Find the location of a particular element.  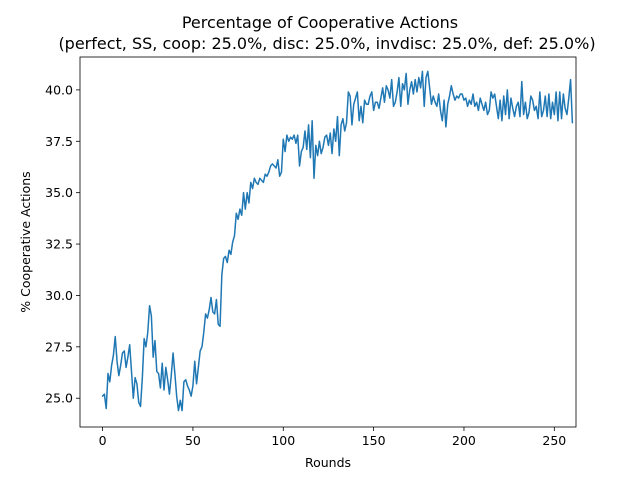

chart-title: Percentage of Cooperative Actions is located at coordinates (320, 22).